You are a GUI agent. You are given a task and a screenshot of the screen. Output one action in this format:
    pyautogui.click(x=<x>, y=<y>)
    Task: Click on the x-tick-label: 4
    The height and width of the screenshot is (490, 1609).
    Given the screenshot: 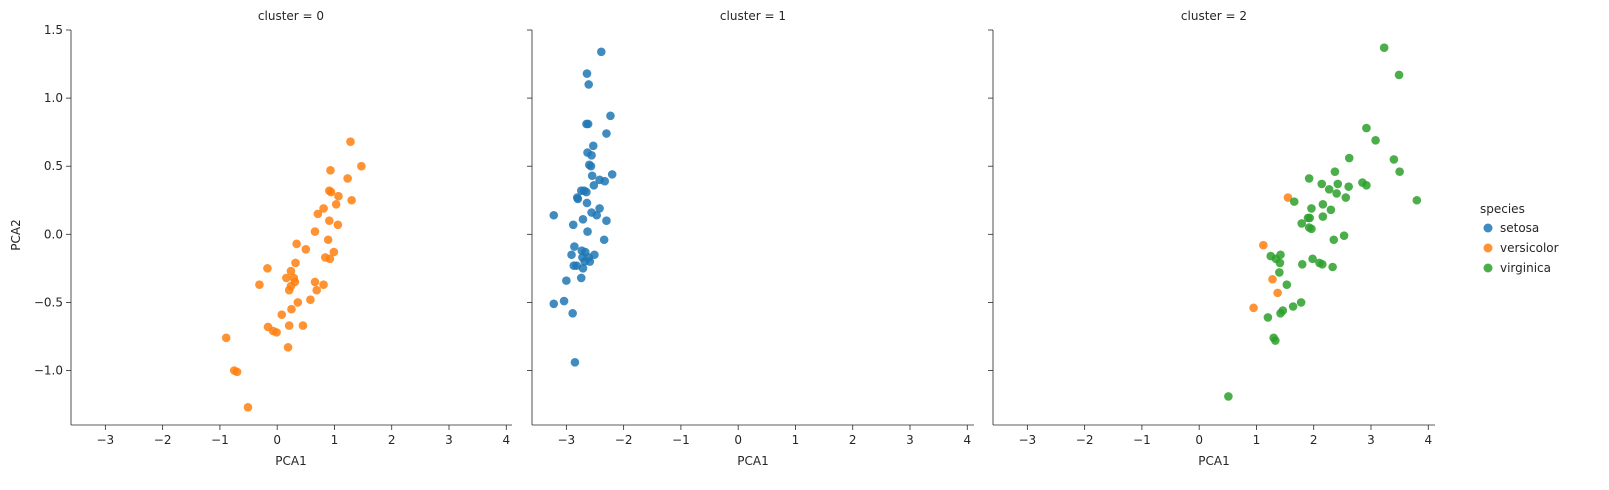 What is the action you would take?
    pyautogui.click(x=1428, y=440)
    